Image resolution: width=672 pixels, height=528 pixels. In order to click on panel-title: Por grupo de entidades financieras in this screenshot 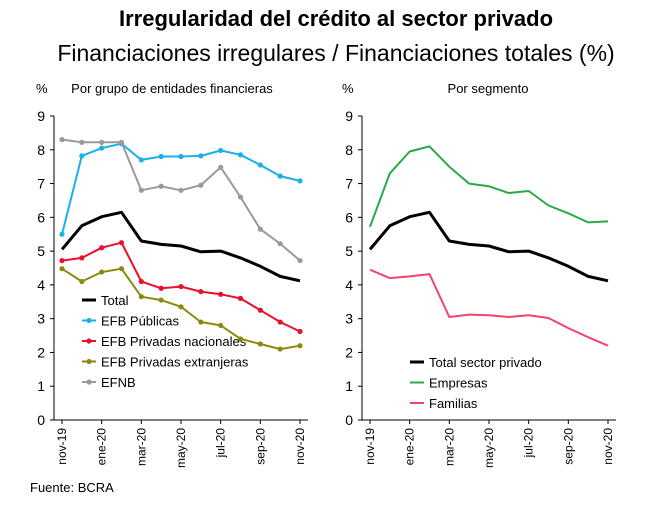, I will do `click(172, 88)`.